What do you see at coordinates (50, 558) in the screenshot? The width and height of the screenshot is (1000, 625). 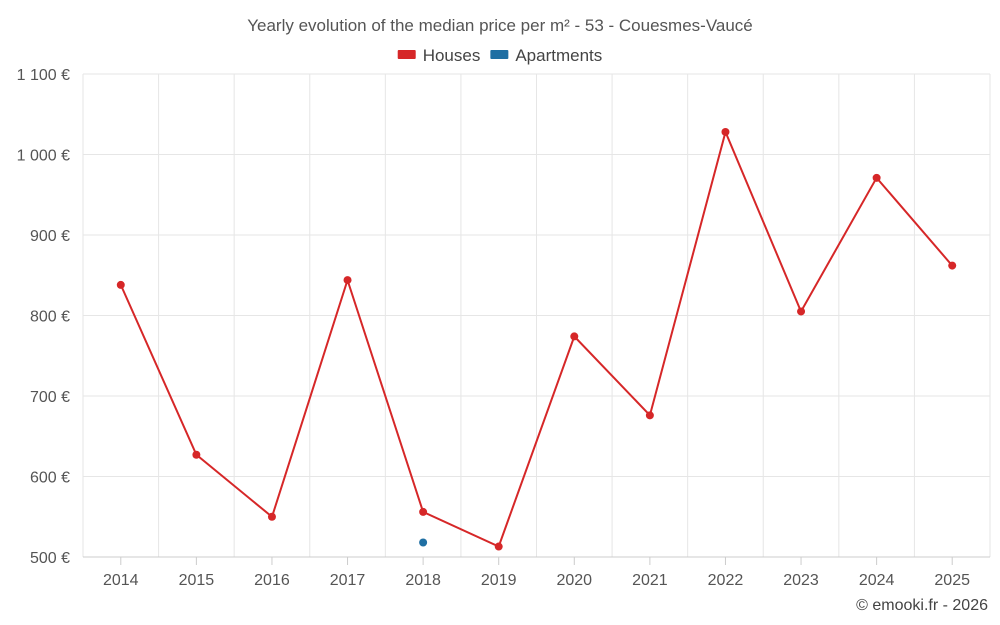 I see `y-tick-label: 500 €` at bounding box center [50, 558].